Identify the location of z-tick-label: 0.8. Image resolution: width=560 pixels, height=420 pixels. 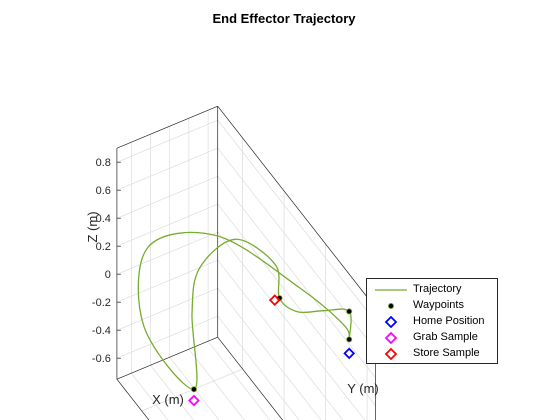
(103, 163).